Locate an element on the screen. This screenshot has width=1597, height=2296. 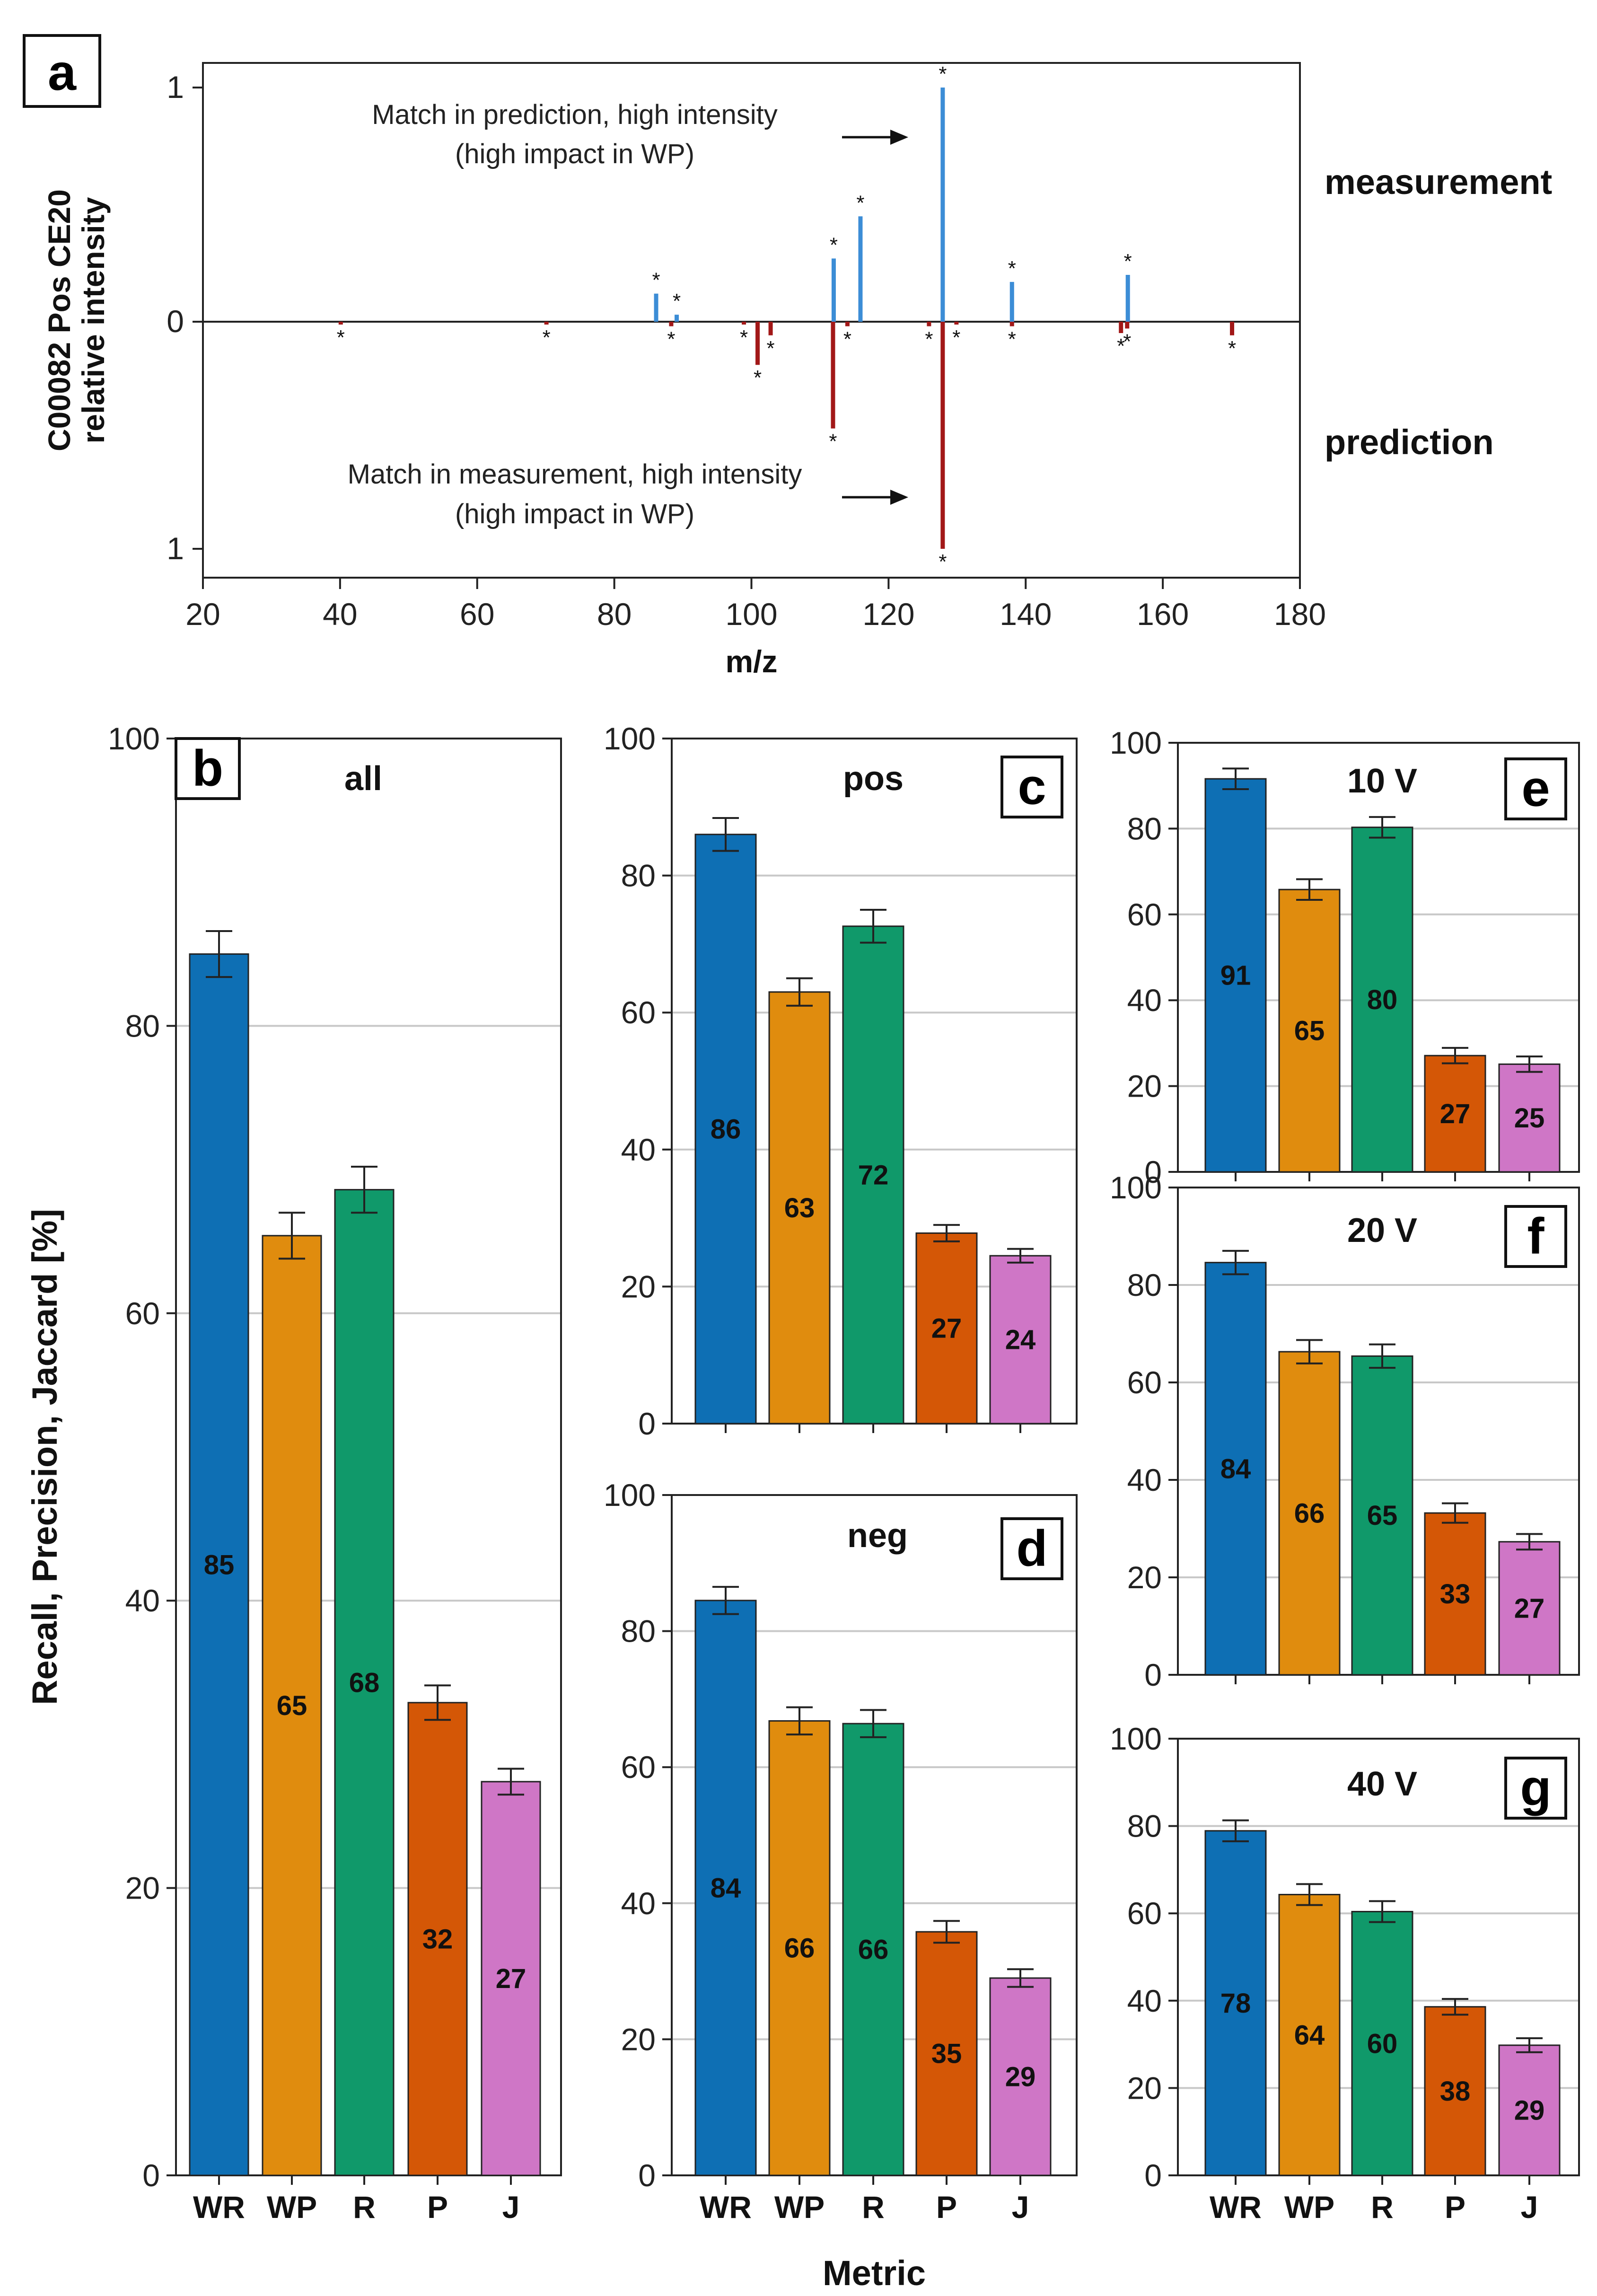
panel-letter: f is located at coordinates (1536, 1236).